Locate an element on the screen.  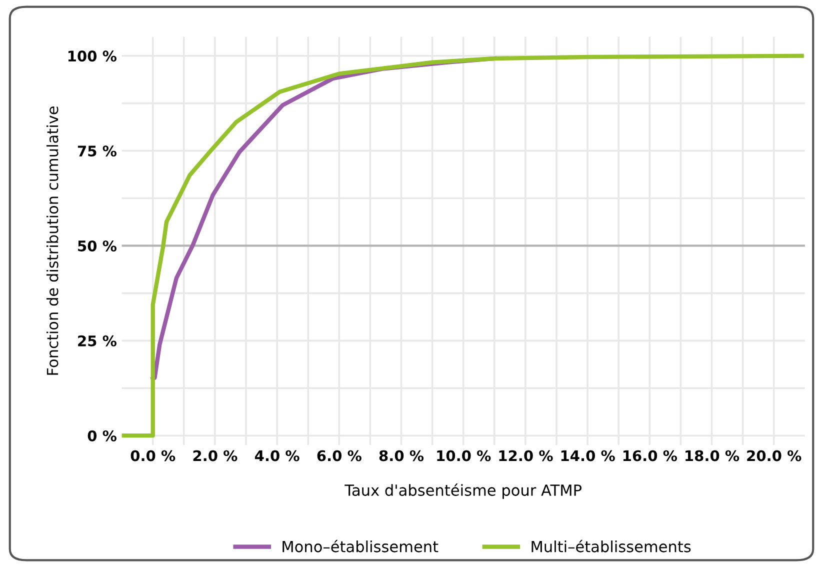
y-axis-title: Fonction de distribution cumulative is located at coordinates (52, 240).